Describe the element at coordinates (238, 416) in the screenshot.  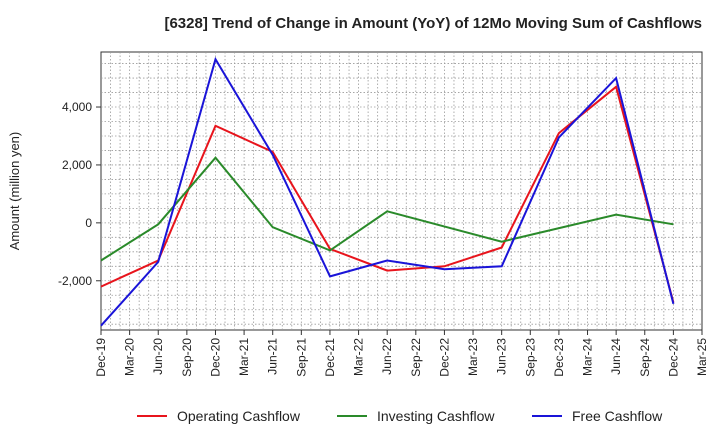
I see `legend-label: Operating Cashflow` at that location.